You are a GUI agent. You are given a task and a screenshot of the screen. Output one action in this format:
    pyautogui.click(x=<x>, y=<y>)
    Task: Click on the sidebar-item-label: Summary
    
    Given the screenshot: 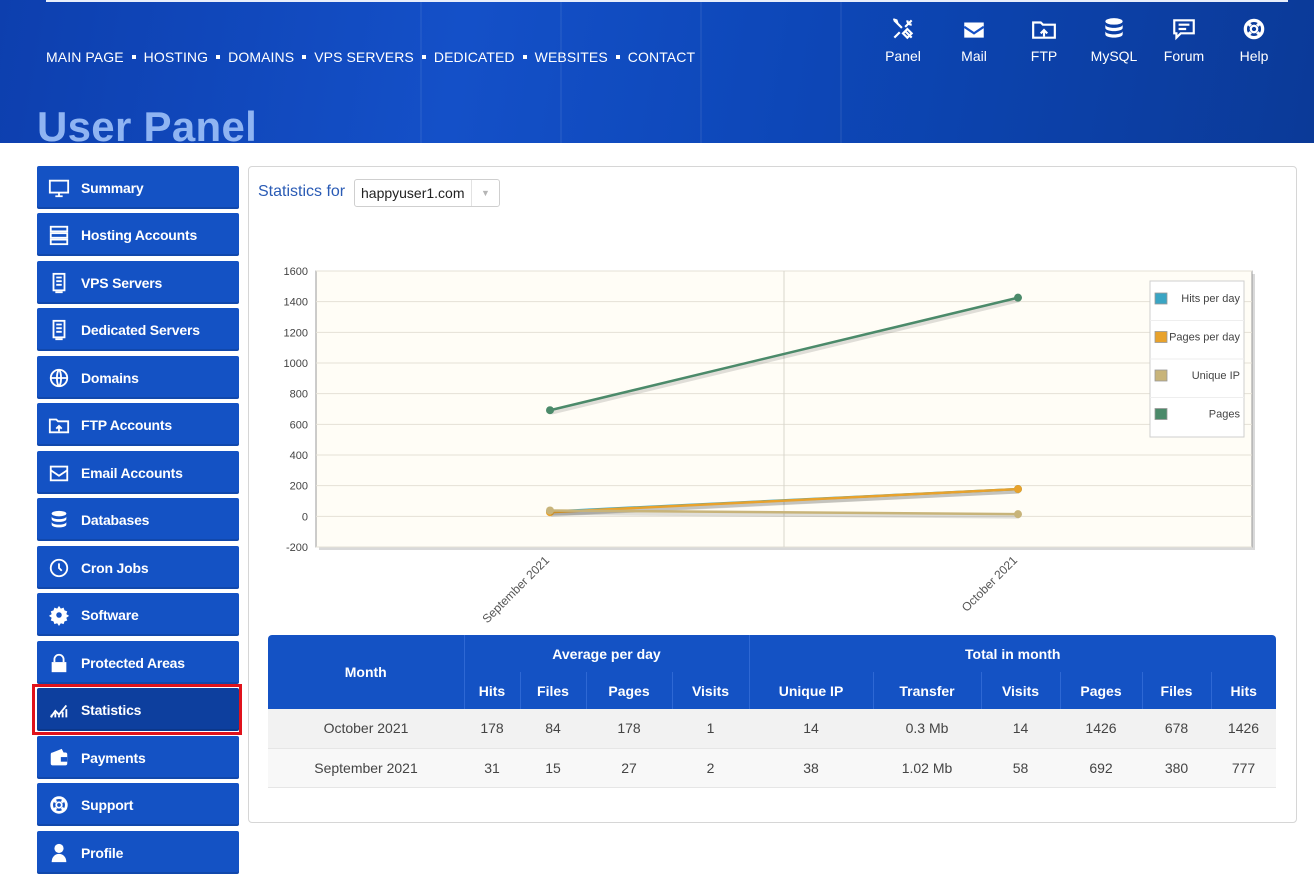 What is the action you would take?
    pyautogui.click(x=112, y=187)
    